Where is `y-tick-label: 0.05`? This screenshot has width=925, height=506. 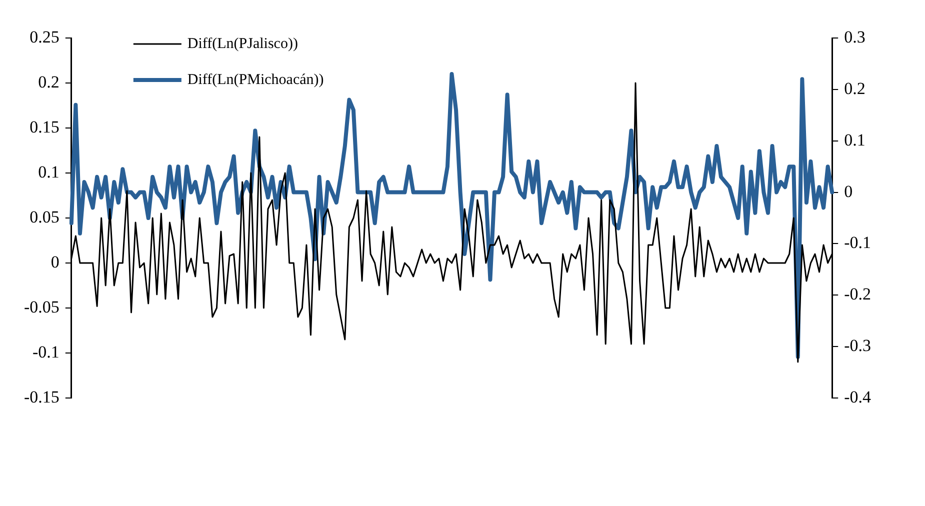
y-tick-label: 0.05 is located at coordinates (45, 216).